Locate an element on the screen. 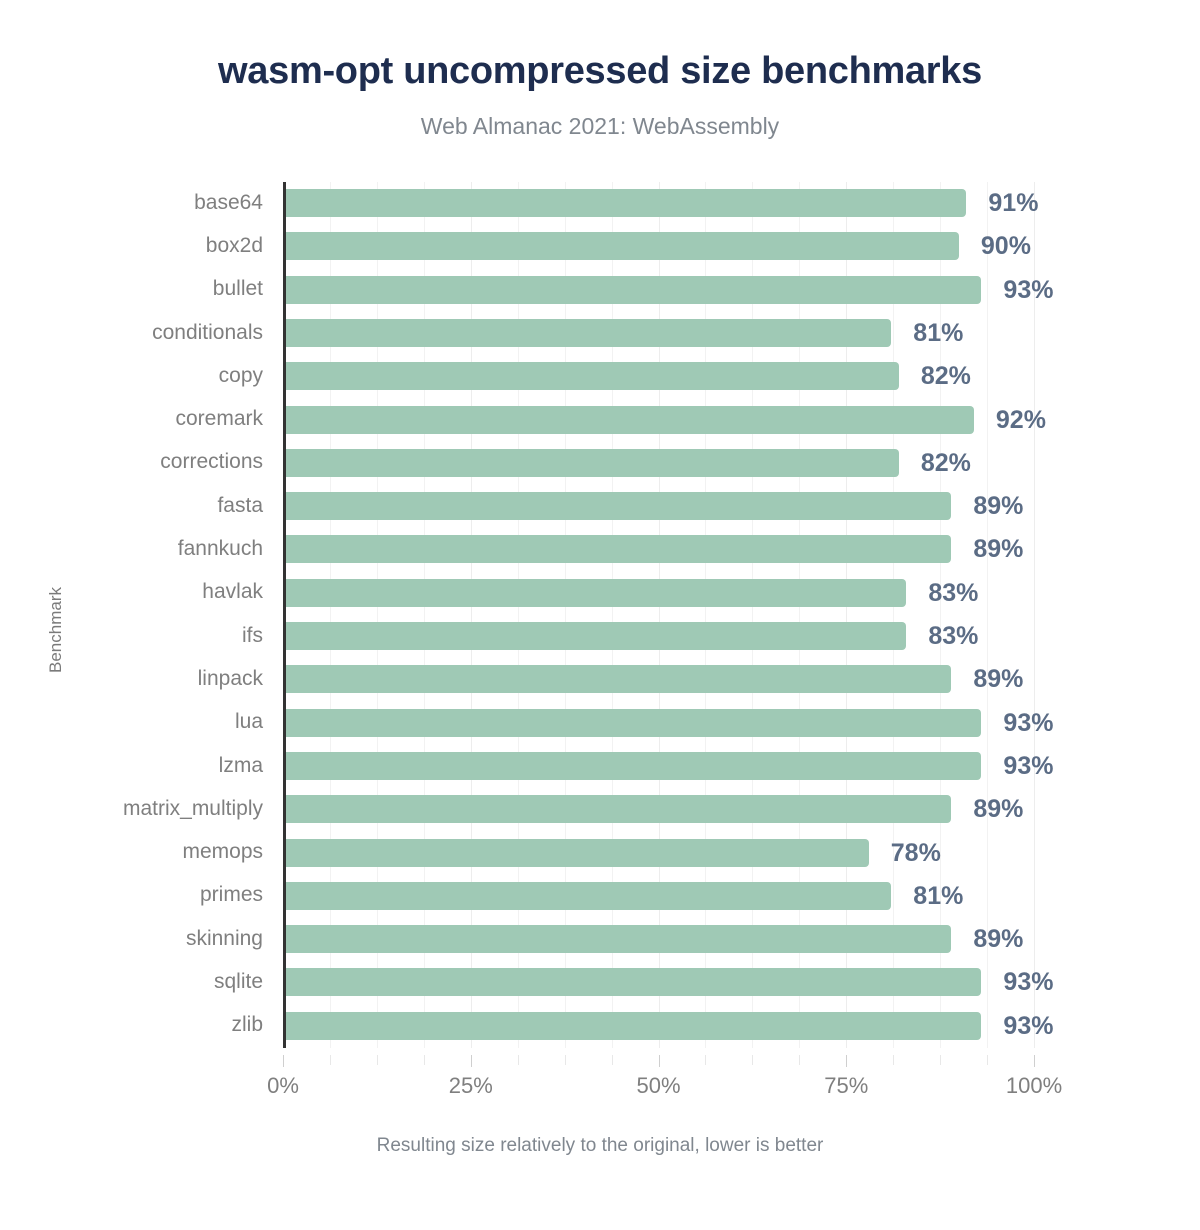 This screenshot has width=1200, height=1230. y-axis-tick-label: coremark is located at coordinates (219, 419).